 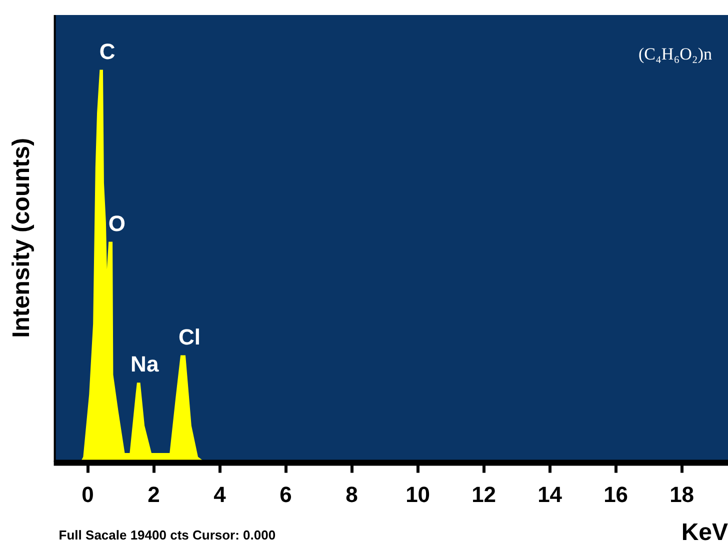 What do you see at coordinates (117, 223) in the screenshot?
I see `annotation: O` at bounding box center [117, 223].